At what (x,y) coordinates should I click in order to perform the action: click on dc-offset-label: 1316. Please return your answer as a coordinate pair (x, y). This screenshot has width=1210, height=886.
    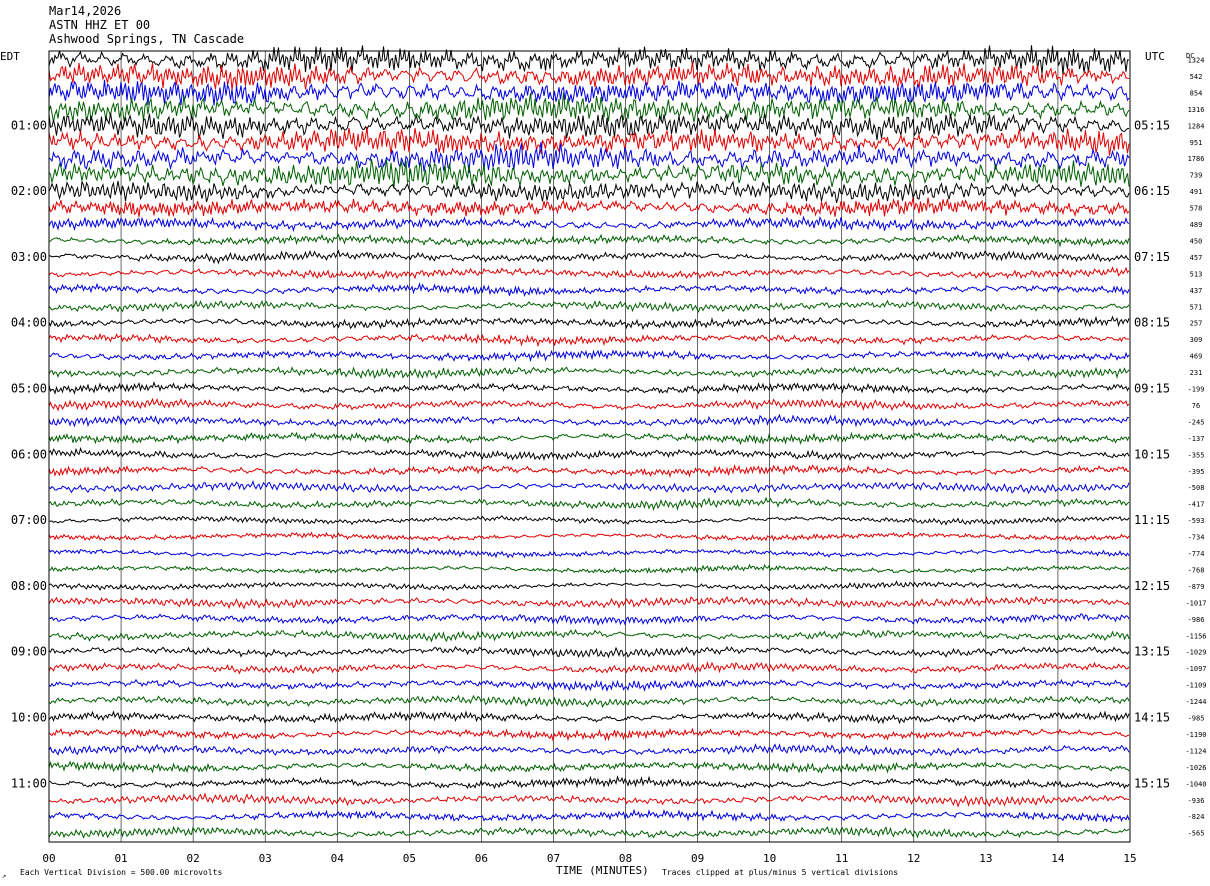
    Looking at the image, I should click on (1196, 110).